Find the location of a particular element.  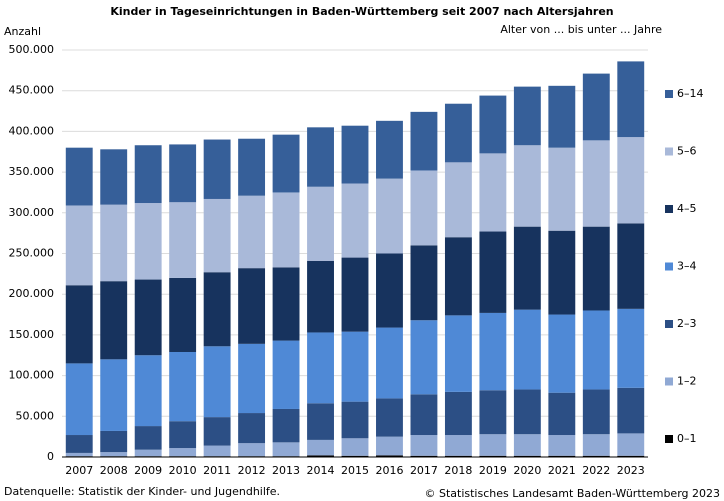

x-tick-label: 2011 is located at coordinates (217, 470).